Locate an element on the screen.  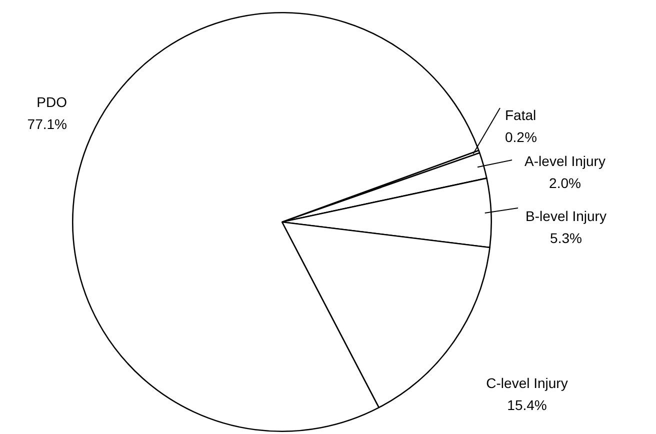
slice-label: B-level Injury is located at coordinates (566, 216).